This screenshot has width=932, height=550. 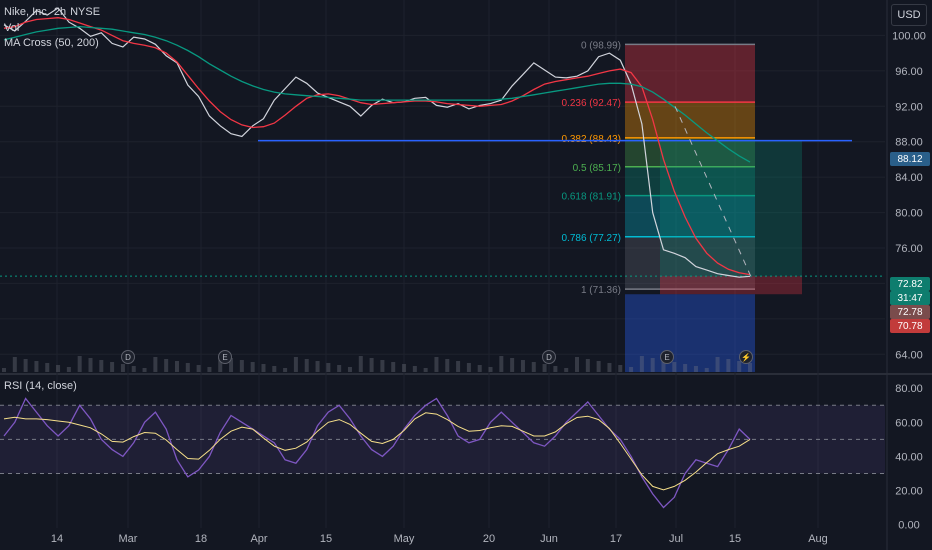 I want to click on currency-button: USD, so click(x=909, y=15).